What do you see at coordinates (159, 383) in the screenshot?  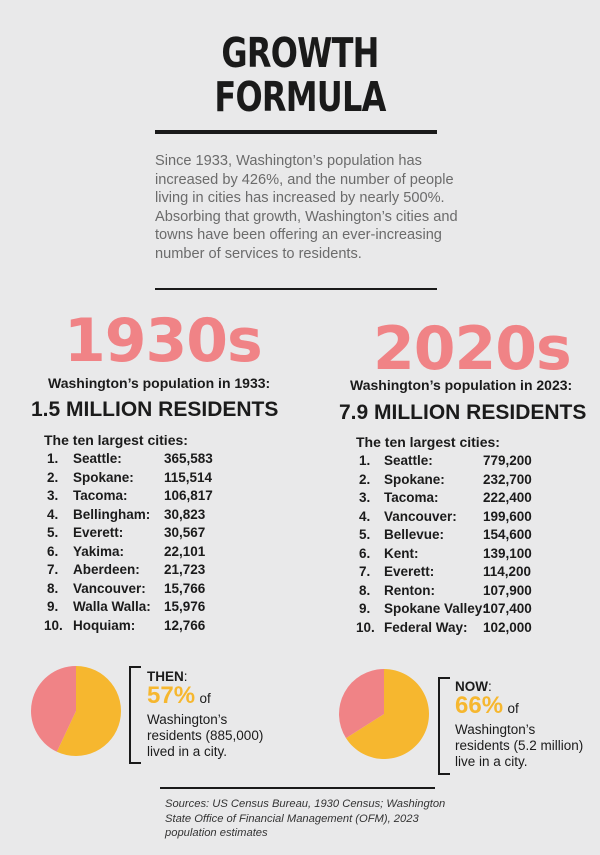 I see `pop-label-1933: Washington’s population in 1933:` at bounding box center [159, 383].